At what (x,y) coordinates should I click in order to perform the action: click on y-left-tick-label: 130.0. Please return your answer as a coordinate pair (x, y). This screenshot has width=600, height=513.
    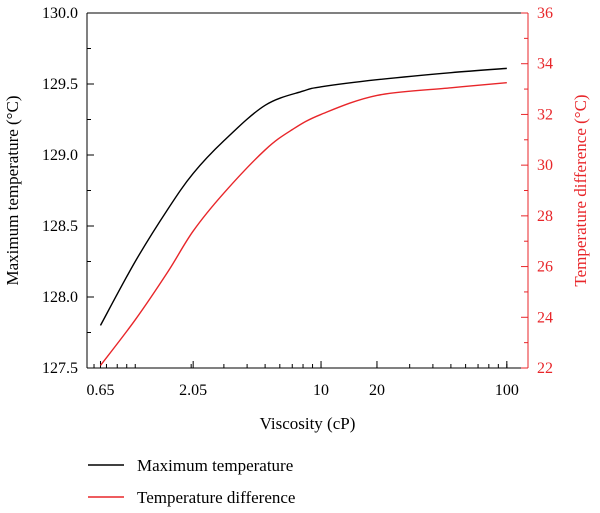
    Looking at the image, I should click on (60, 13).